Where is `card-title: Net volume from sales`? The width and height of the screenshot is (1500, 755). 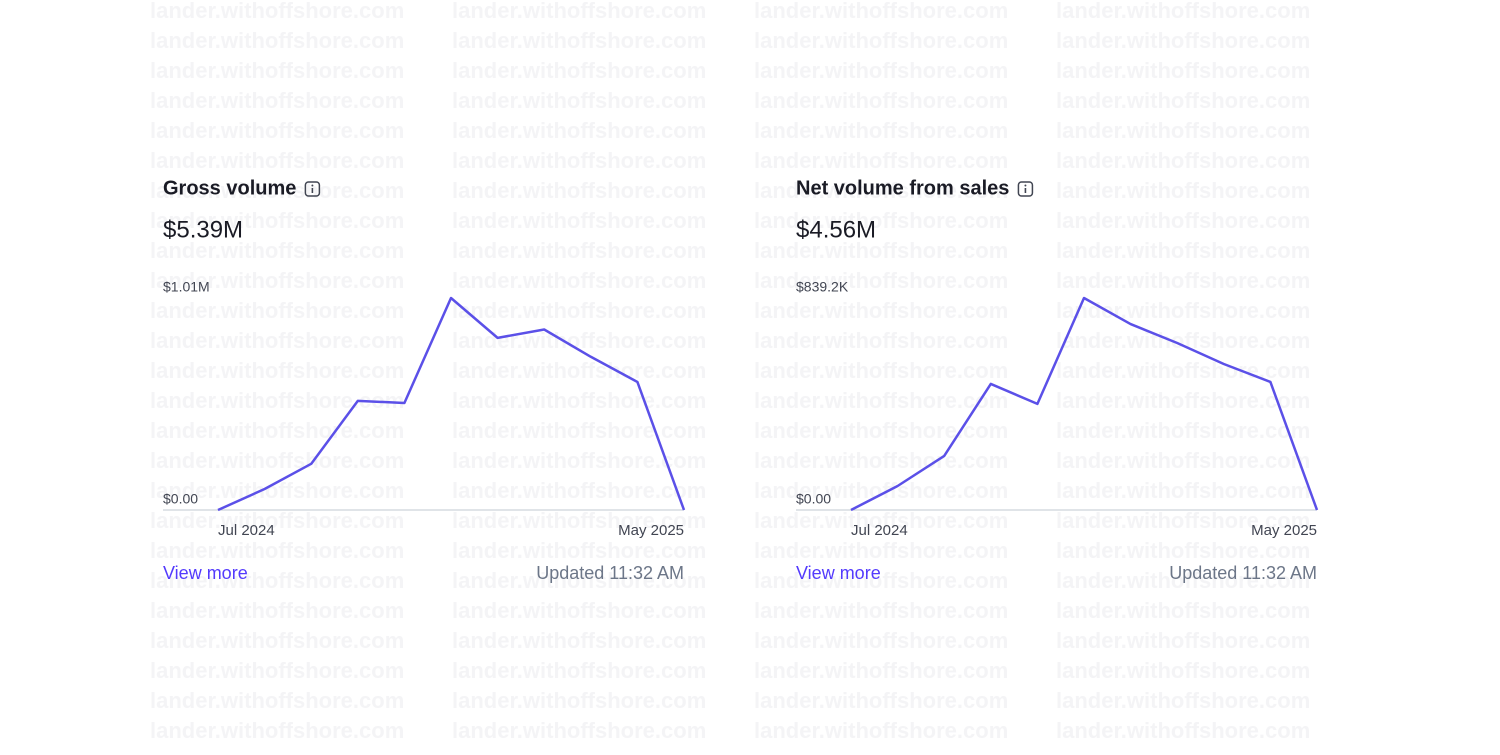
card-title: Net volume from sales is located at coordinates (902, 188).